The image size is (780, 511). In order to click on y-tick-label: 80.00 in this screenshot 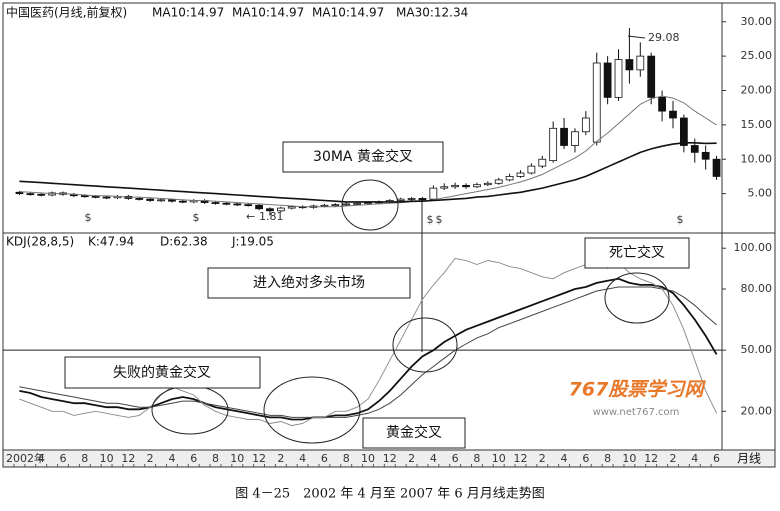, I will do `click(757, 288)`.